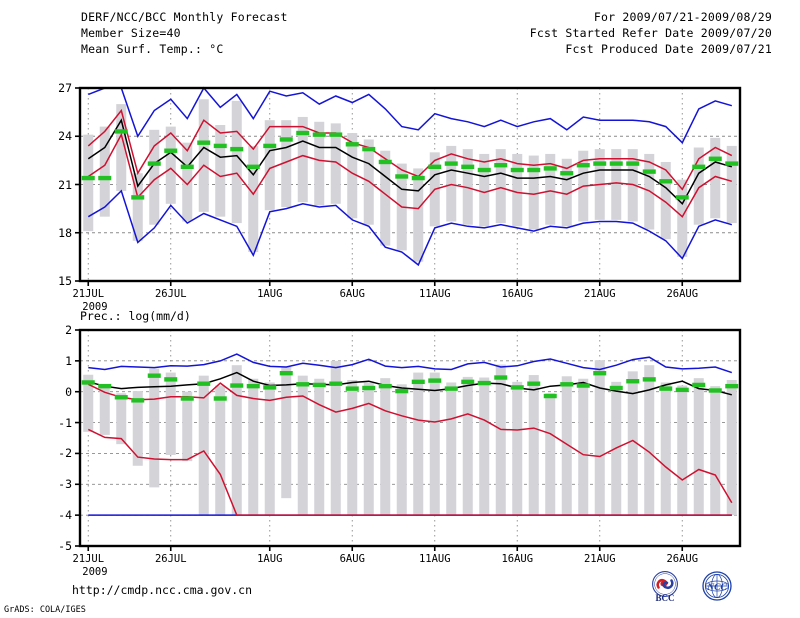  Describe the element at coordinates (88, 559) in the screenshot. I see `x-tick-label: 21JUL` at that location.